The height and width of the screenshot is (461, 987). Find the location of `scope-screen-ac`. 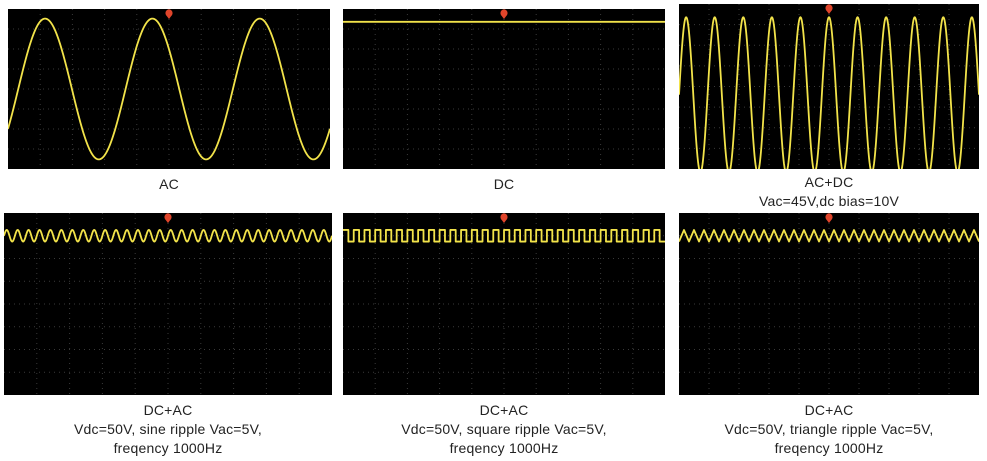

scope-screen-ac is located at coordinates (169, 89).